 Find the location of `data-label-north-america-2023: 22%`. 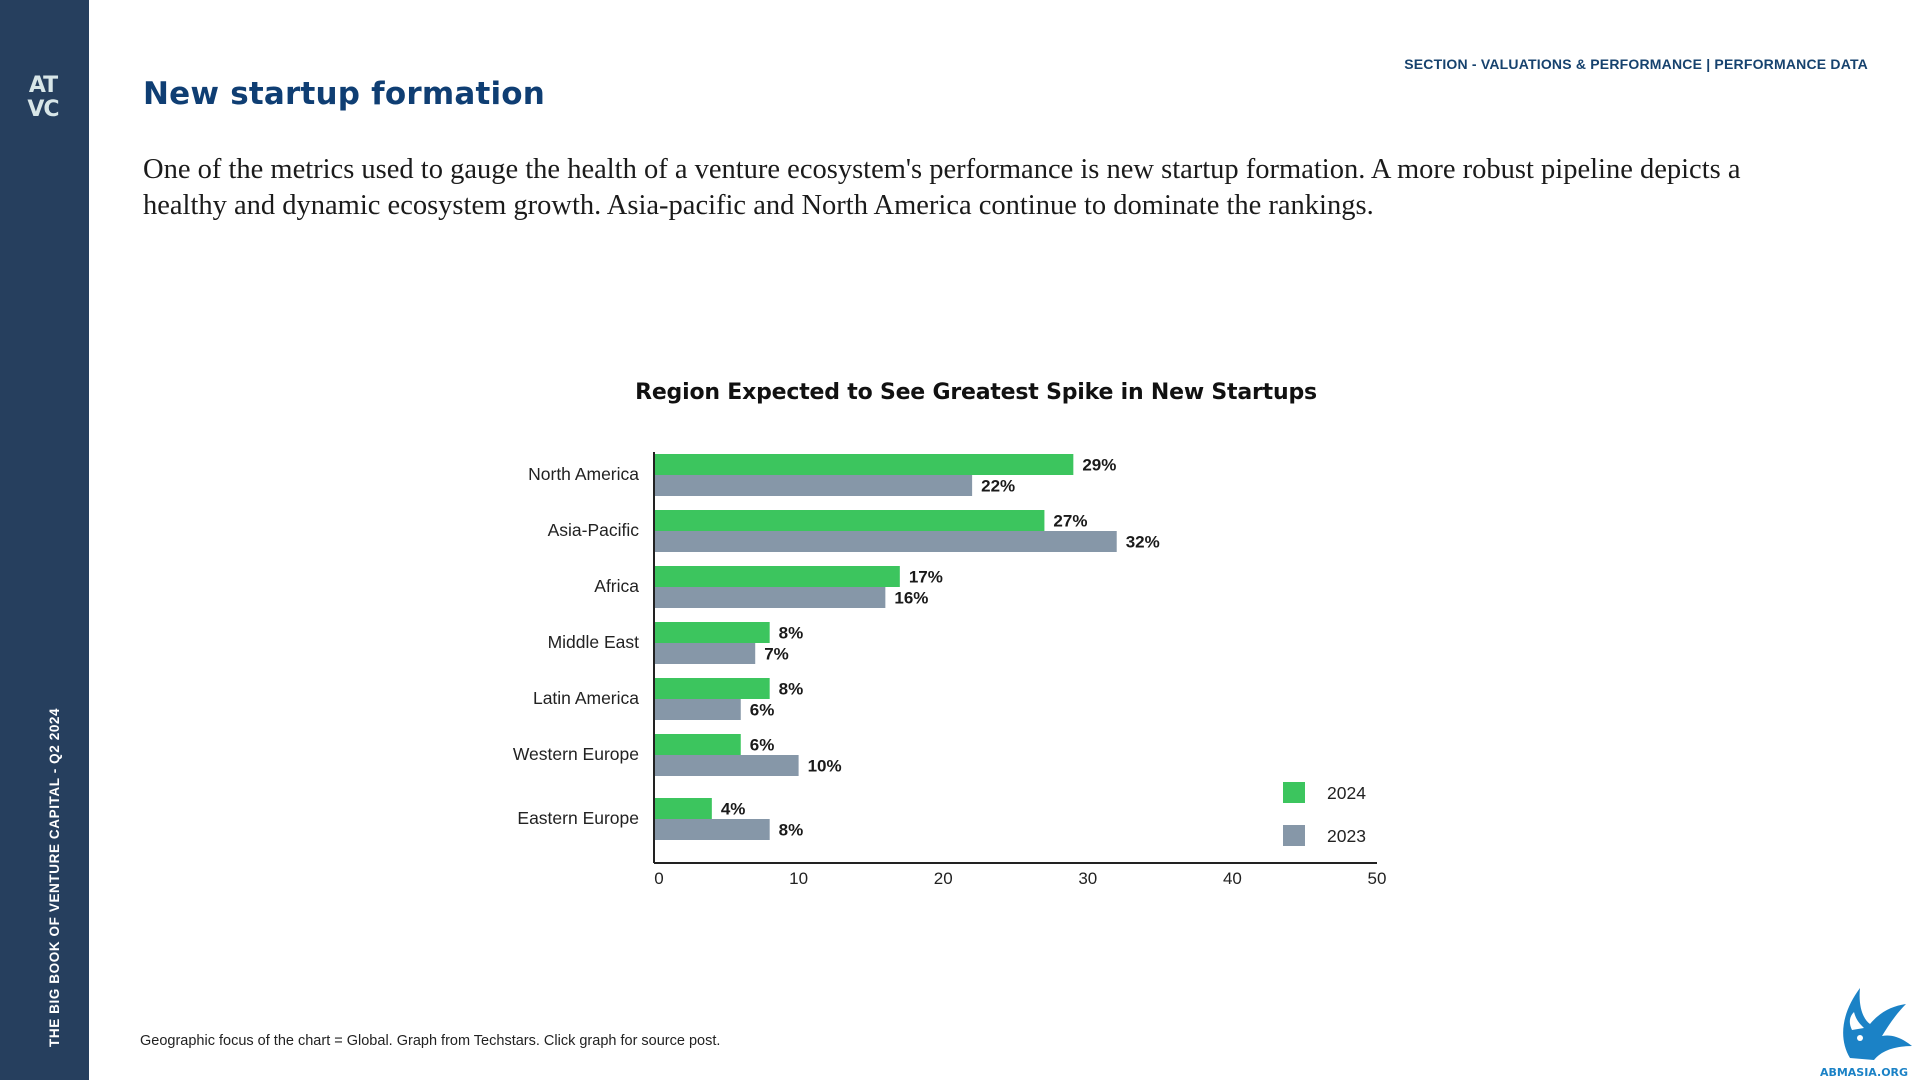

data-label-north-america-2023: 22% is located at coordinates (998, 486).